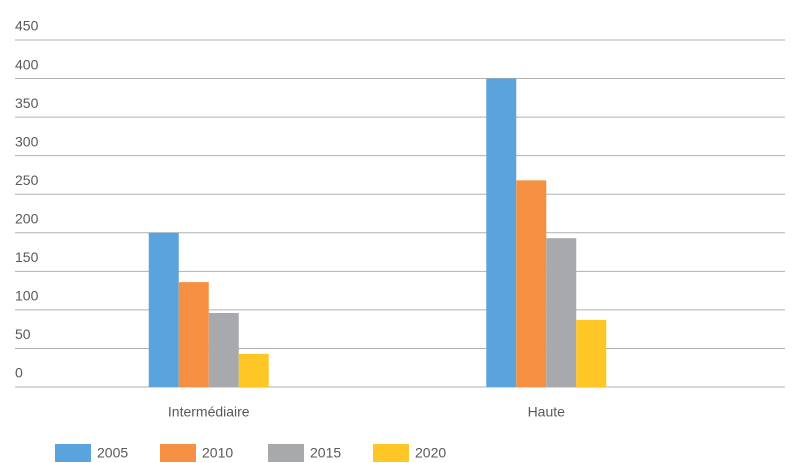  Describe the element at coordinates (27, 103) in the screenshot. I see `y-tick-label: 350` at that location.